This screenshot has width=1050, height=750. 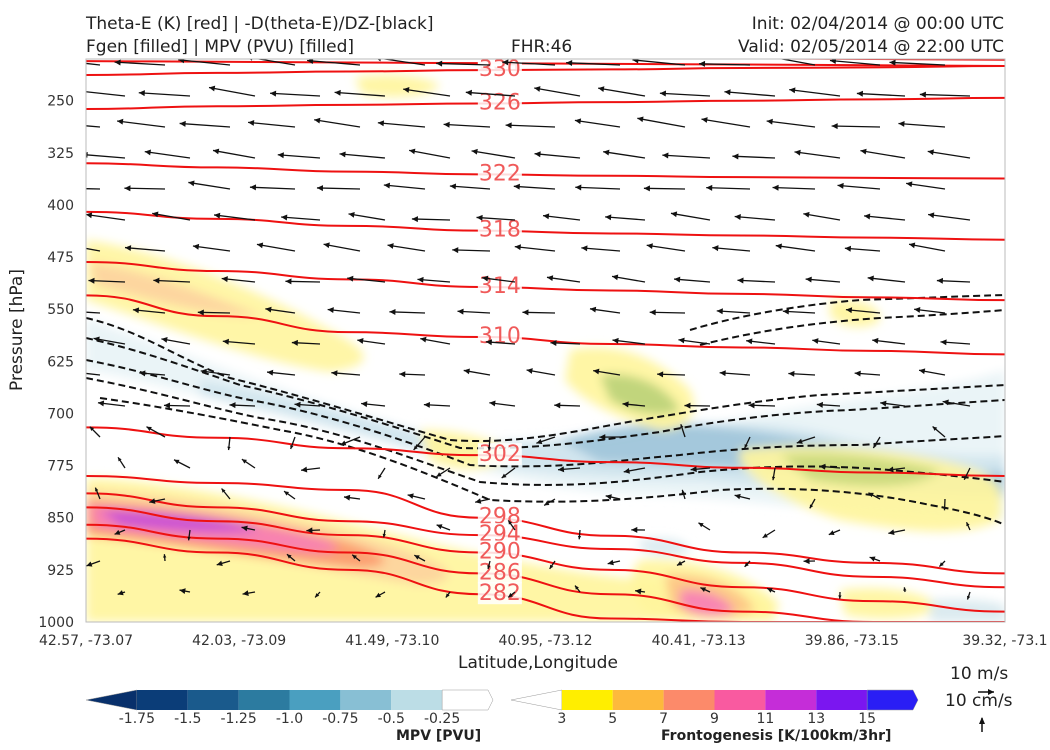 I want to click on mpv-colorbar-label: MPV [PVU], so click(x=439, y=736).